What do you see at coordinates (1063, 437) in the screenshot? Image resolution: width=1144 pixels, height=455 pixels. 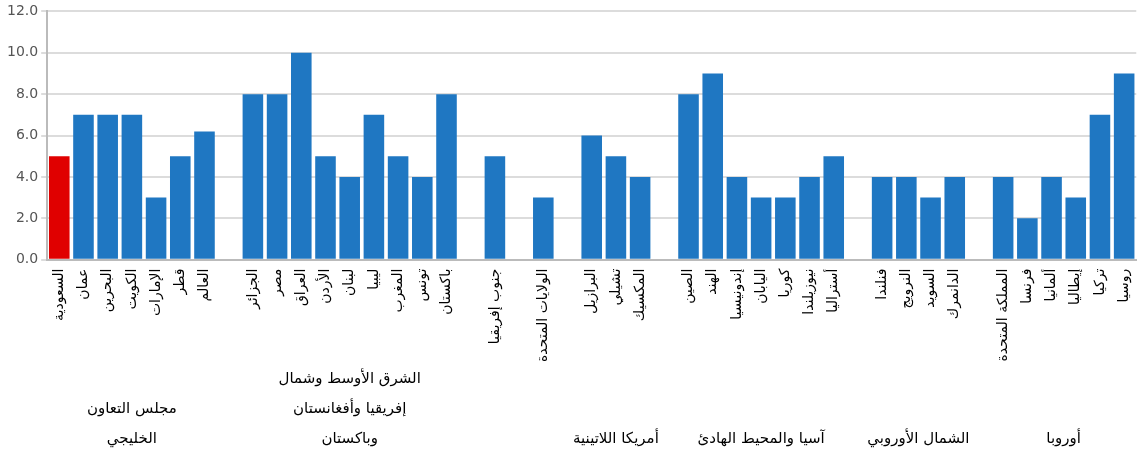 I see `text: أوروبا` at bounding box center [1063, 437].